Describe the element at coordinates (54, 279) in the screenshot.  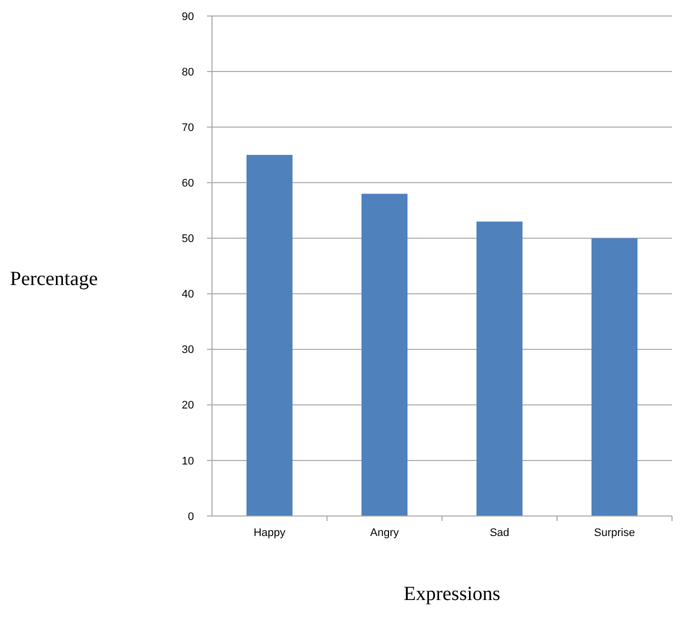
I see `y-axis-title: Percentage` at that location.